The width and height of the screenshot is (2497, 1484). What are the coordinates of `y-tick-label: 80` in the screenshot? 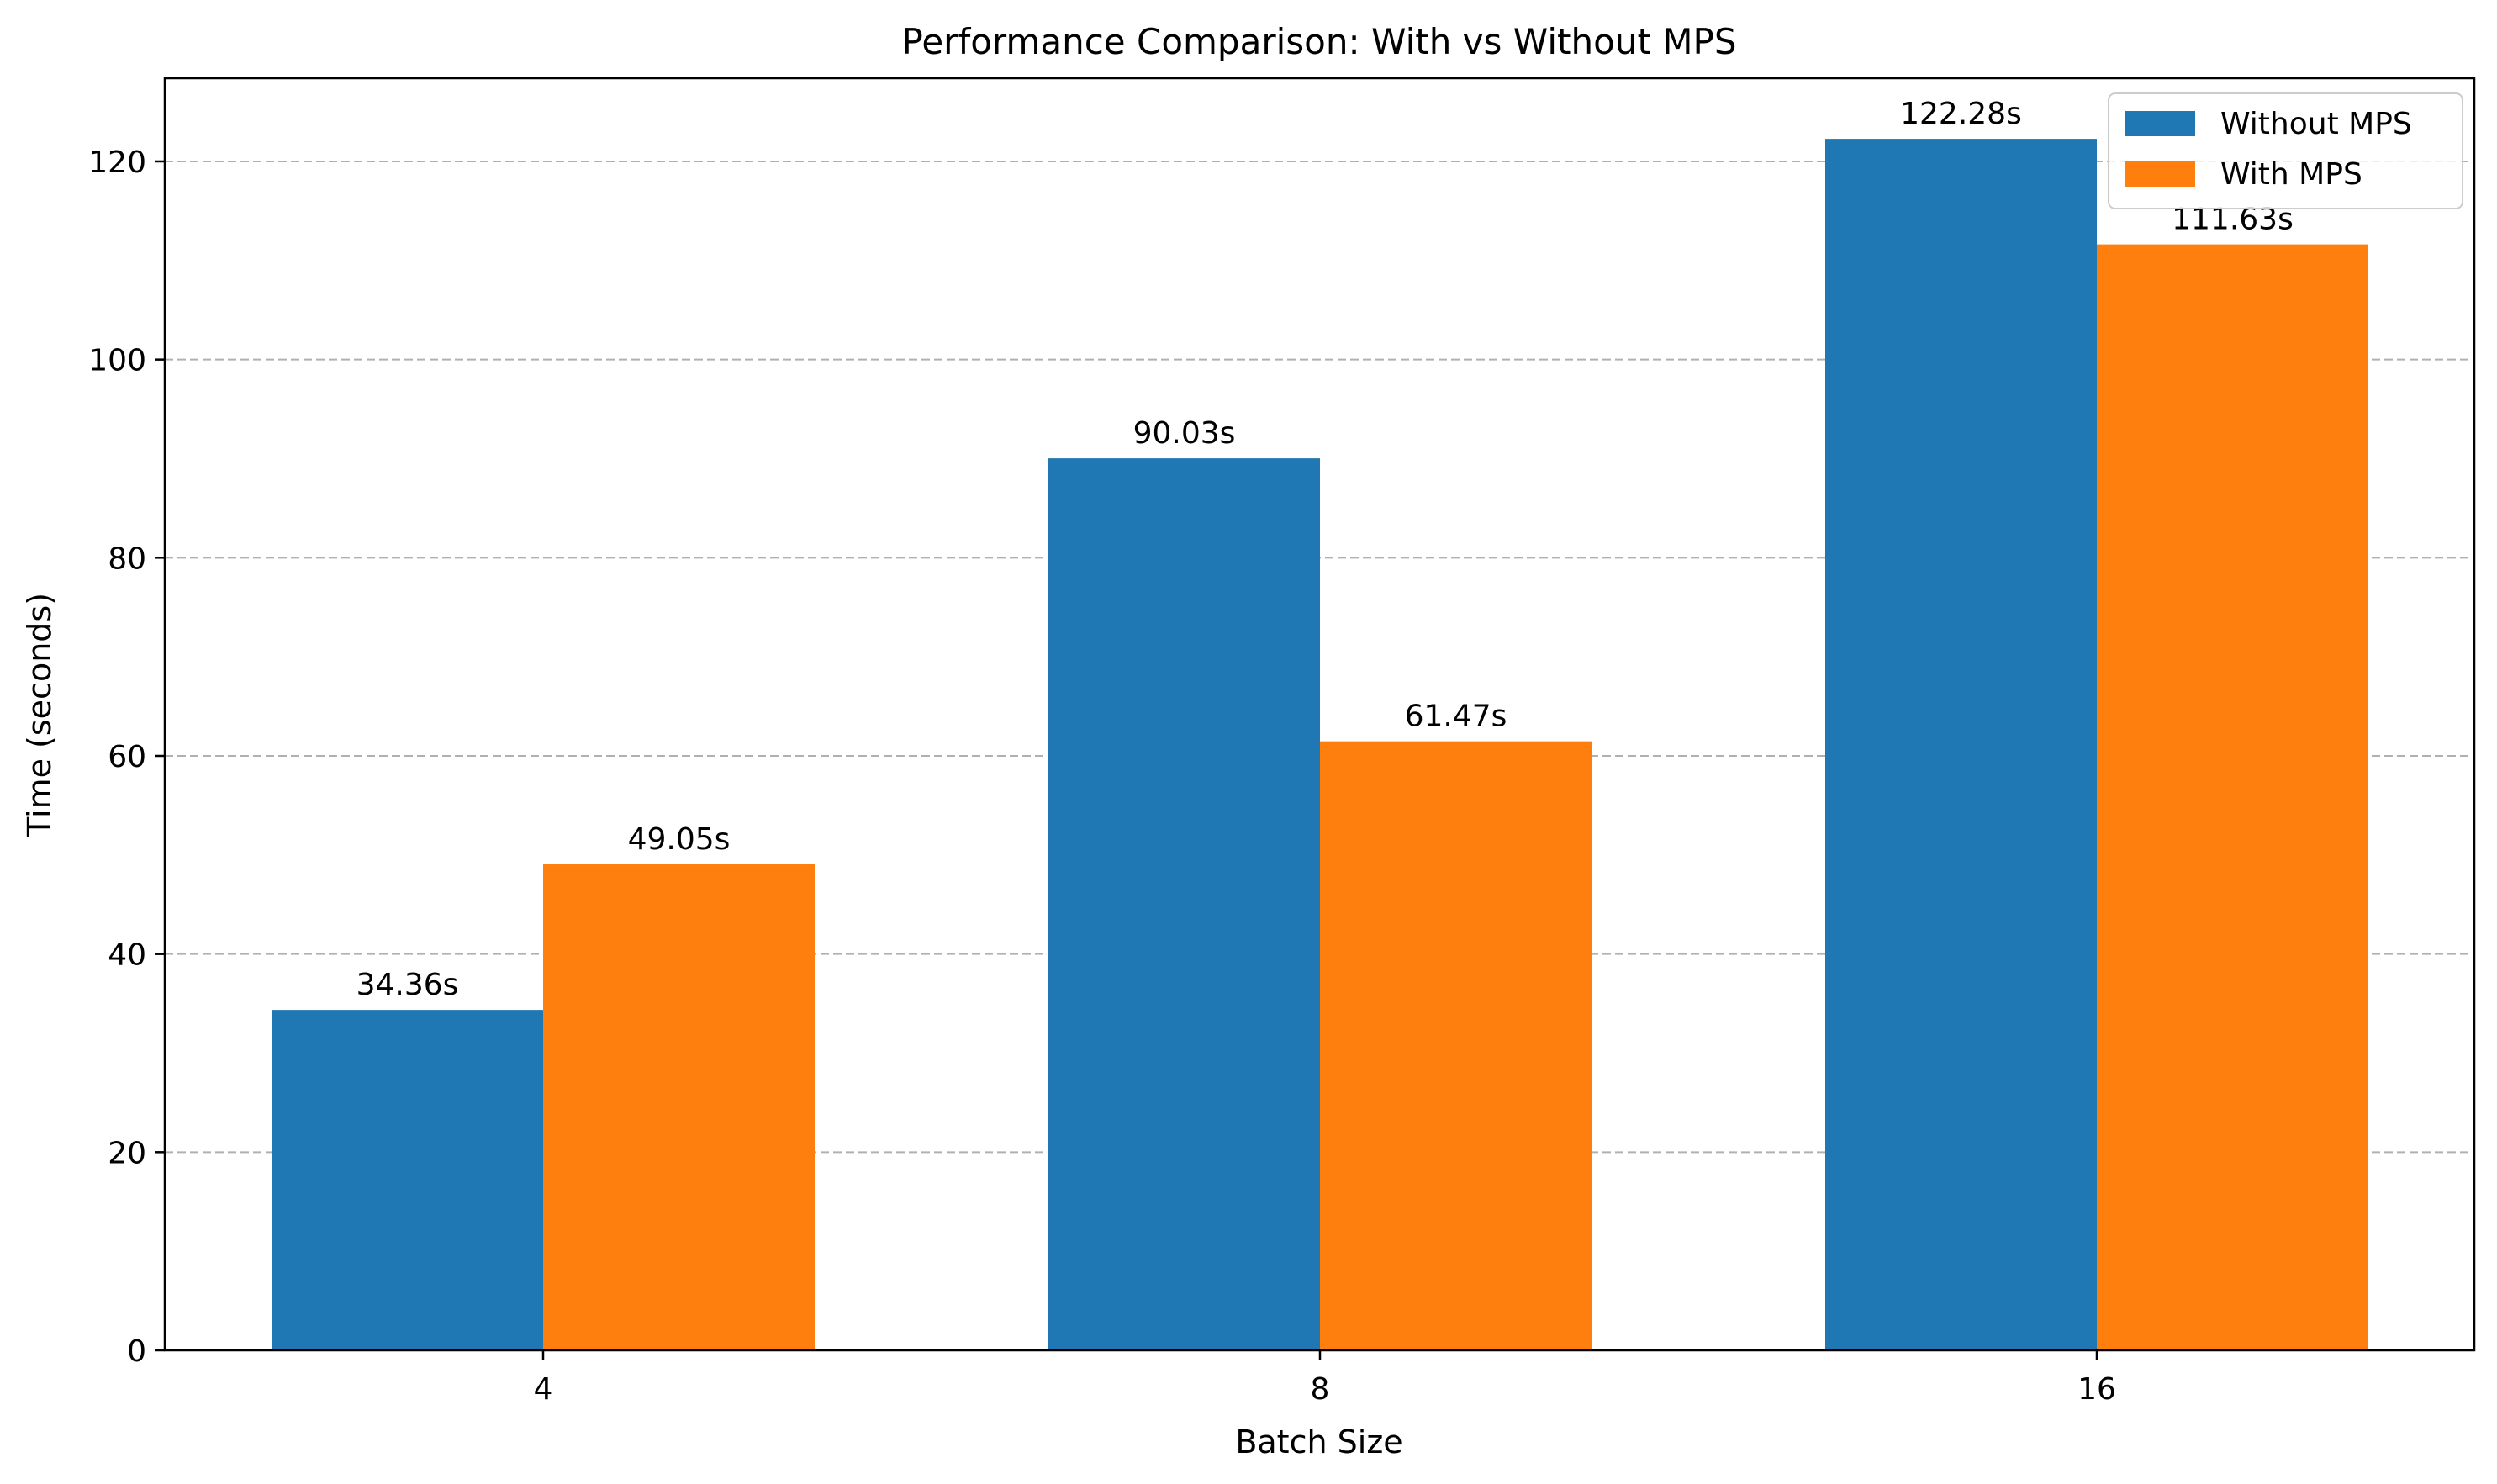 It's located at (127, 558).